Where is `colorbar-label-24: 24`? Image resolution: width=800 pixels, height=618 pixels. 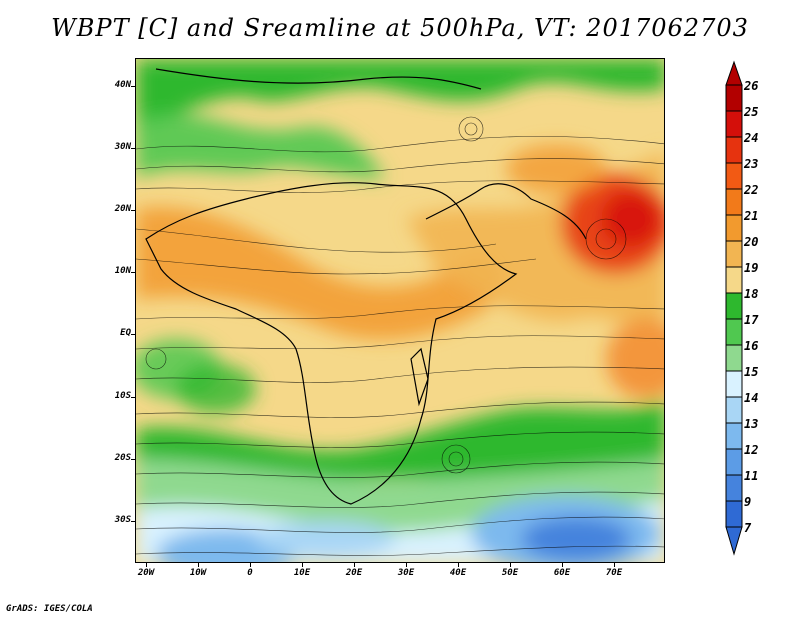
colorbar-label-24: 24 is located at coordinates (751, 138).